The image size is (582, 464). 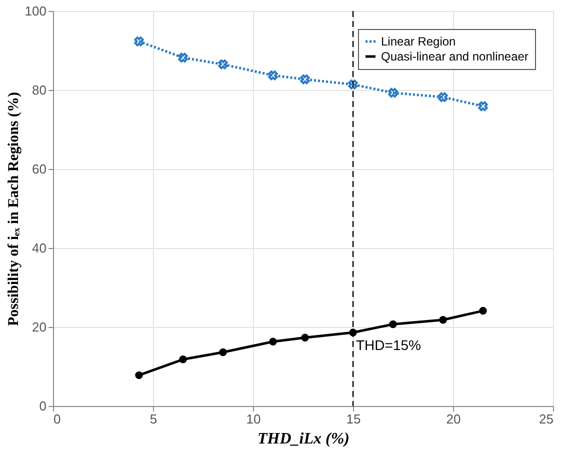 I want to click on x-tick-label: 15, so click(x=353, y=419).